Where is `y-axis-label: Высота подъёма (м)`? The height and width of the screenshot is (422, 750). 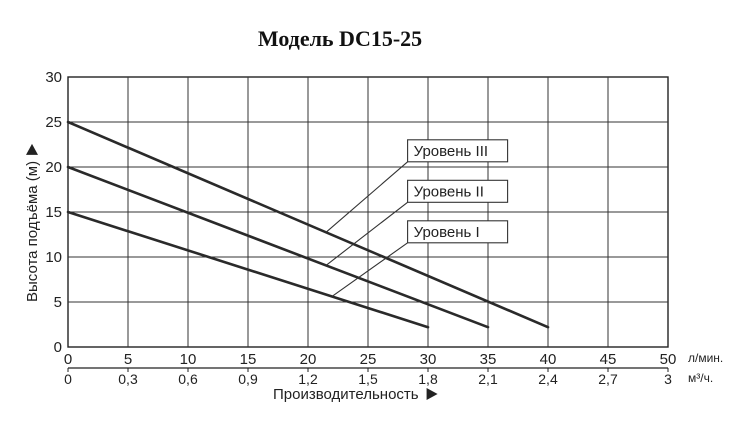 y-axis-label: Высота подъёма (м) is located at coordinates (32, 231).